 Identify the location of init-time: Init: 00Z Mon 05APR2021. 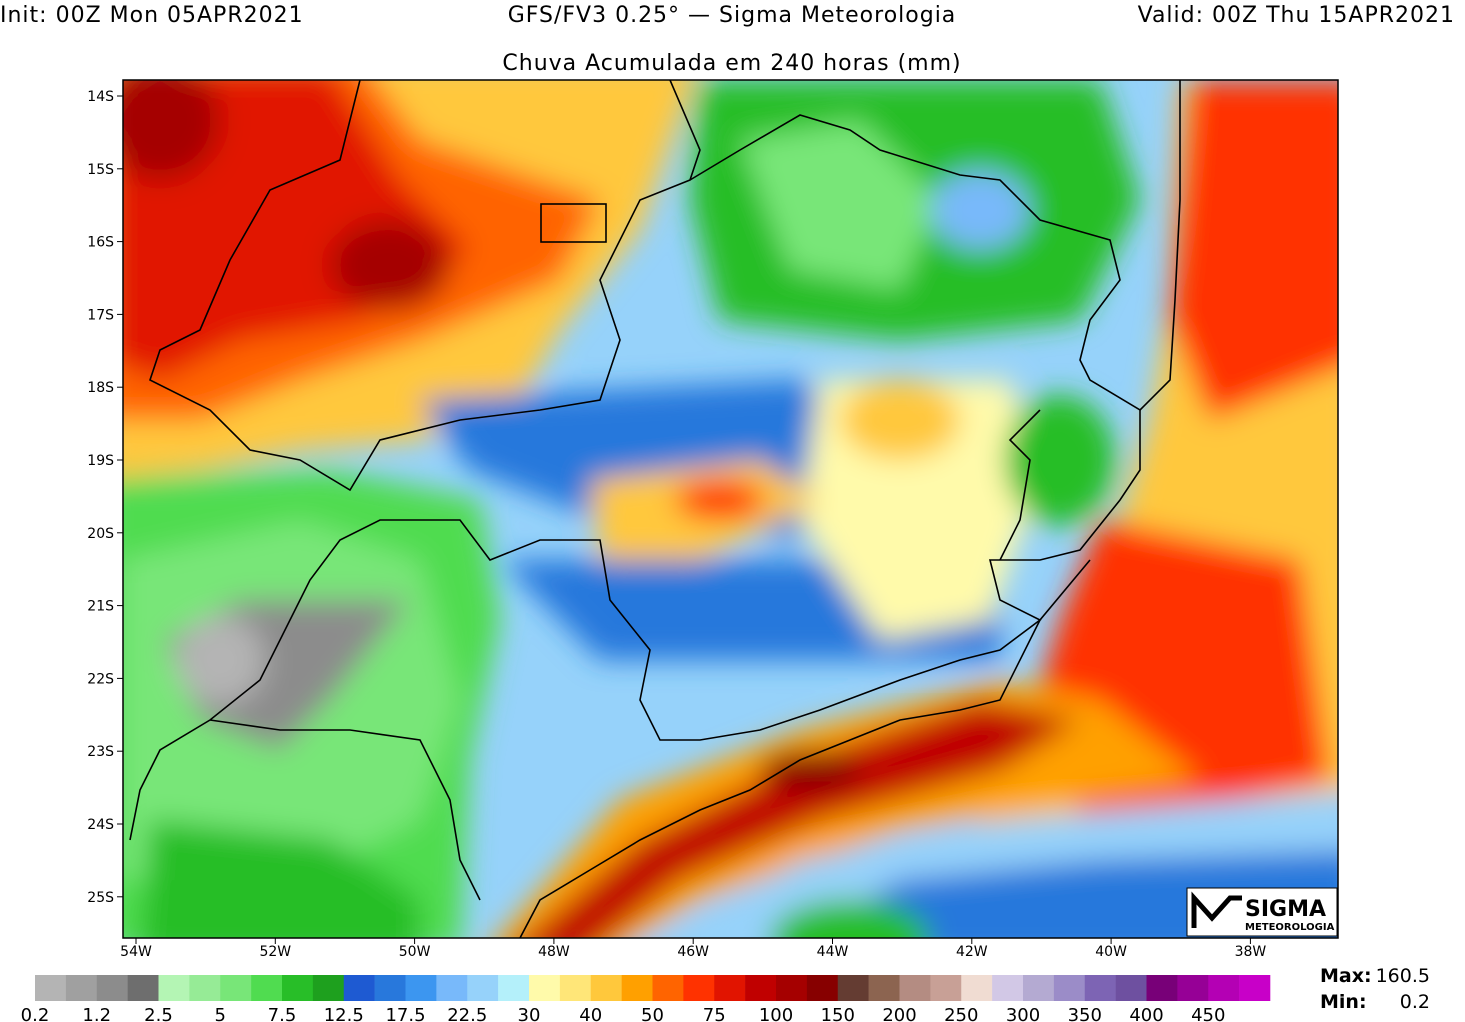
(152, 15).